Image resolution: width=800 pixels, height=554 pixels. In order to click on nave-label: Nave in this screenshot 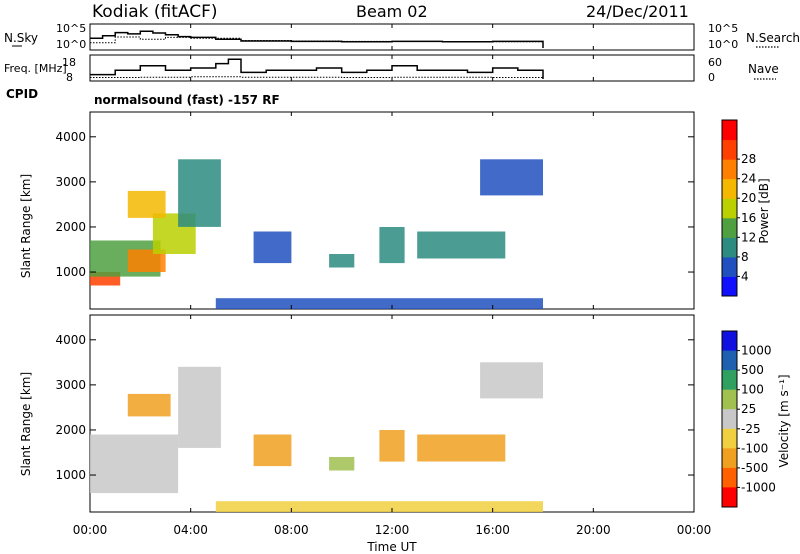, I will do `click(763, 69)`.